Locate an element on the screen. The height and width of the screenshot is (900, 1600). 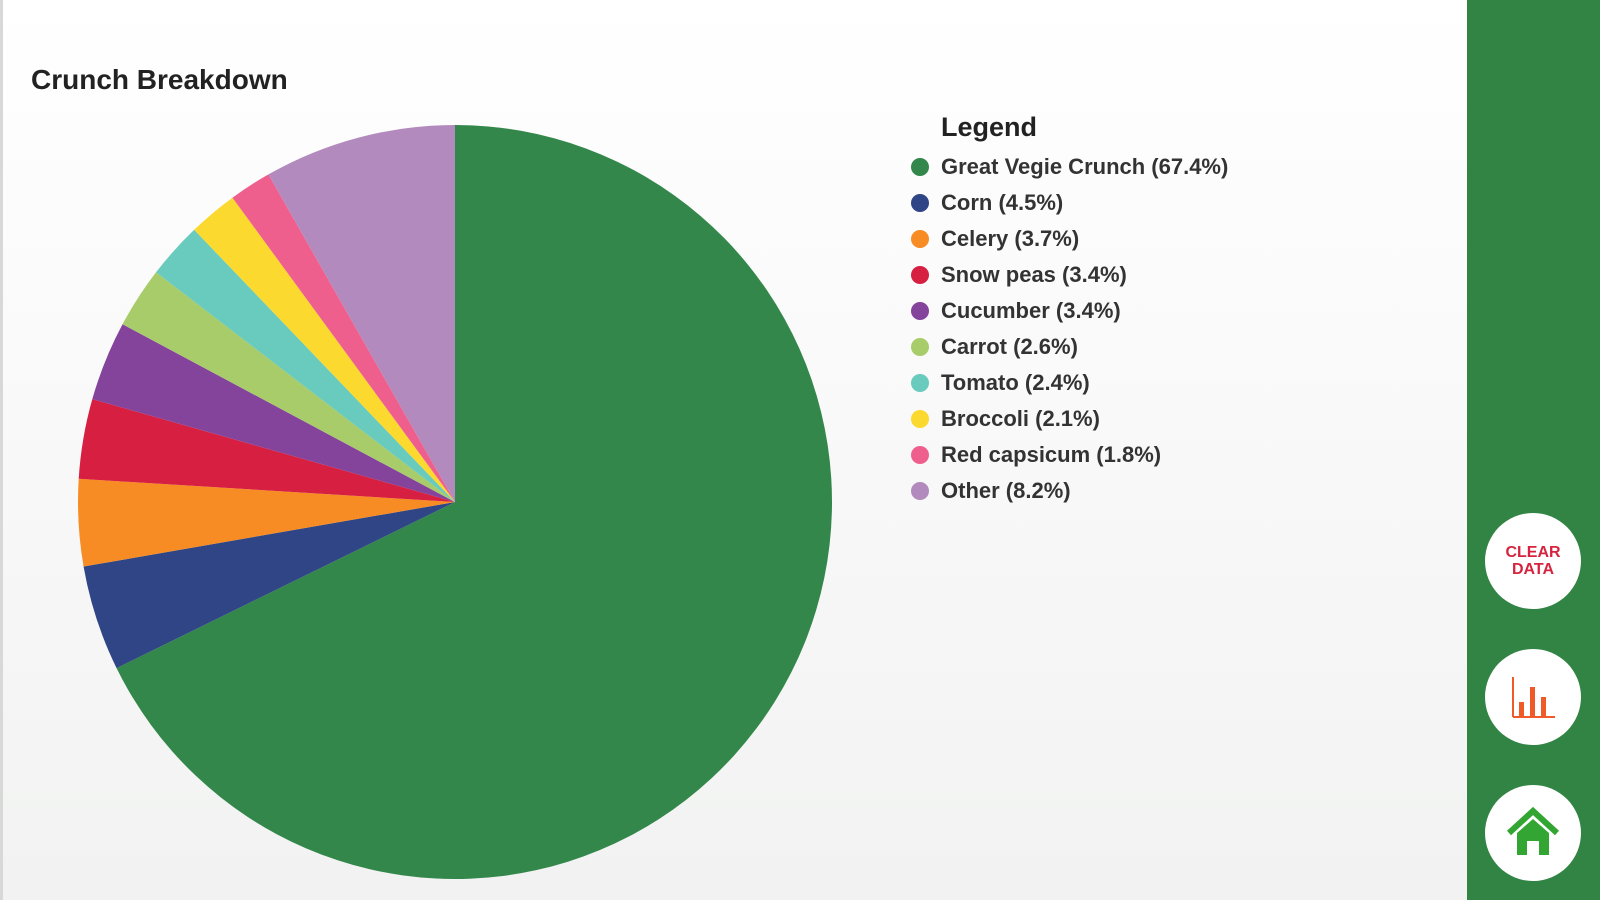
chart-button is located at coordinates (1533, 697).